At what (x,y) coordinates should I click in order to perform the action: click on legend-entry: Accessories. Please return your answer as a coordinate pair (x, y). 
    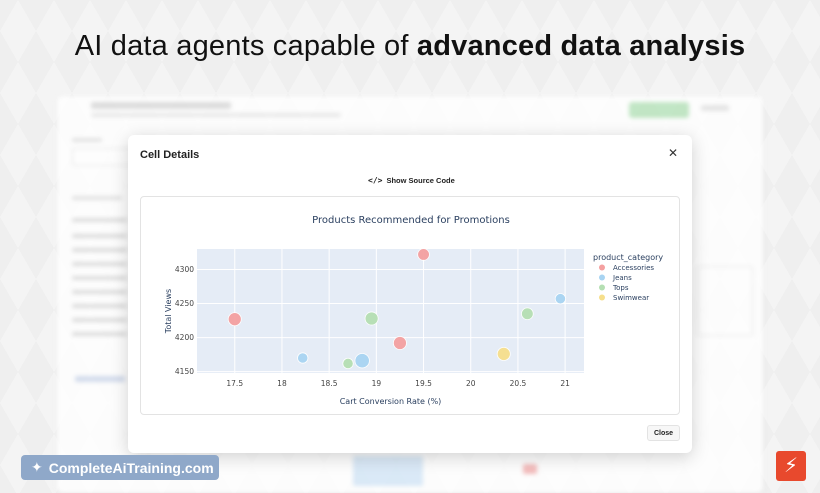
    Looking at the image, I should click on (633, 268).